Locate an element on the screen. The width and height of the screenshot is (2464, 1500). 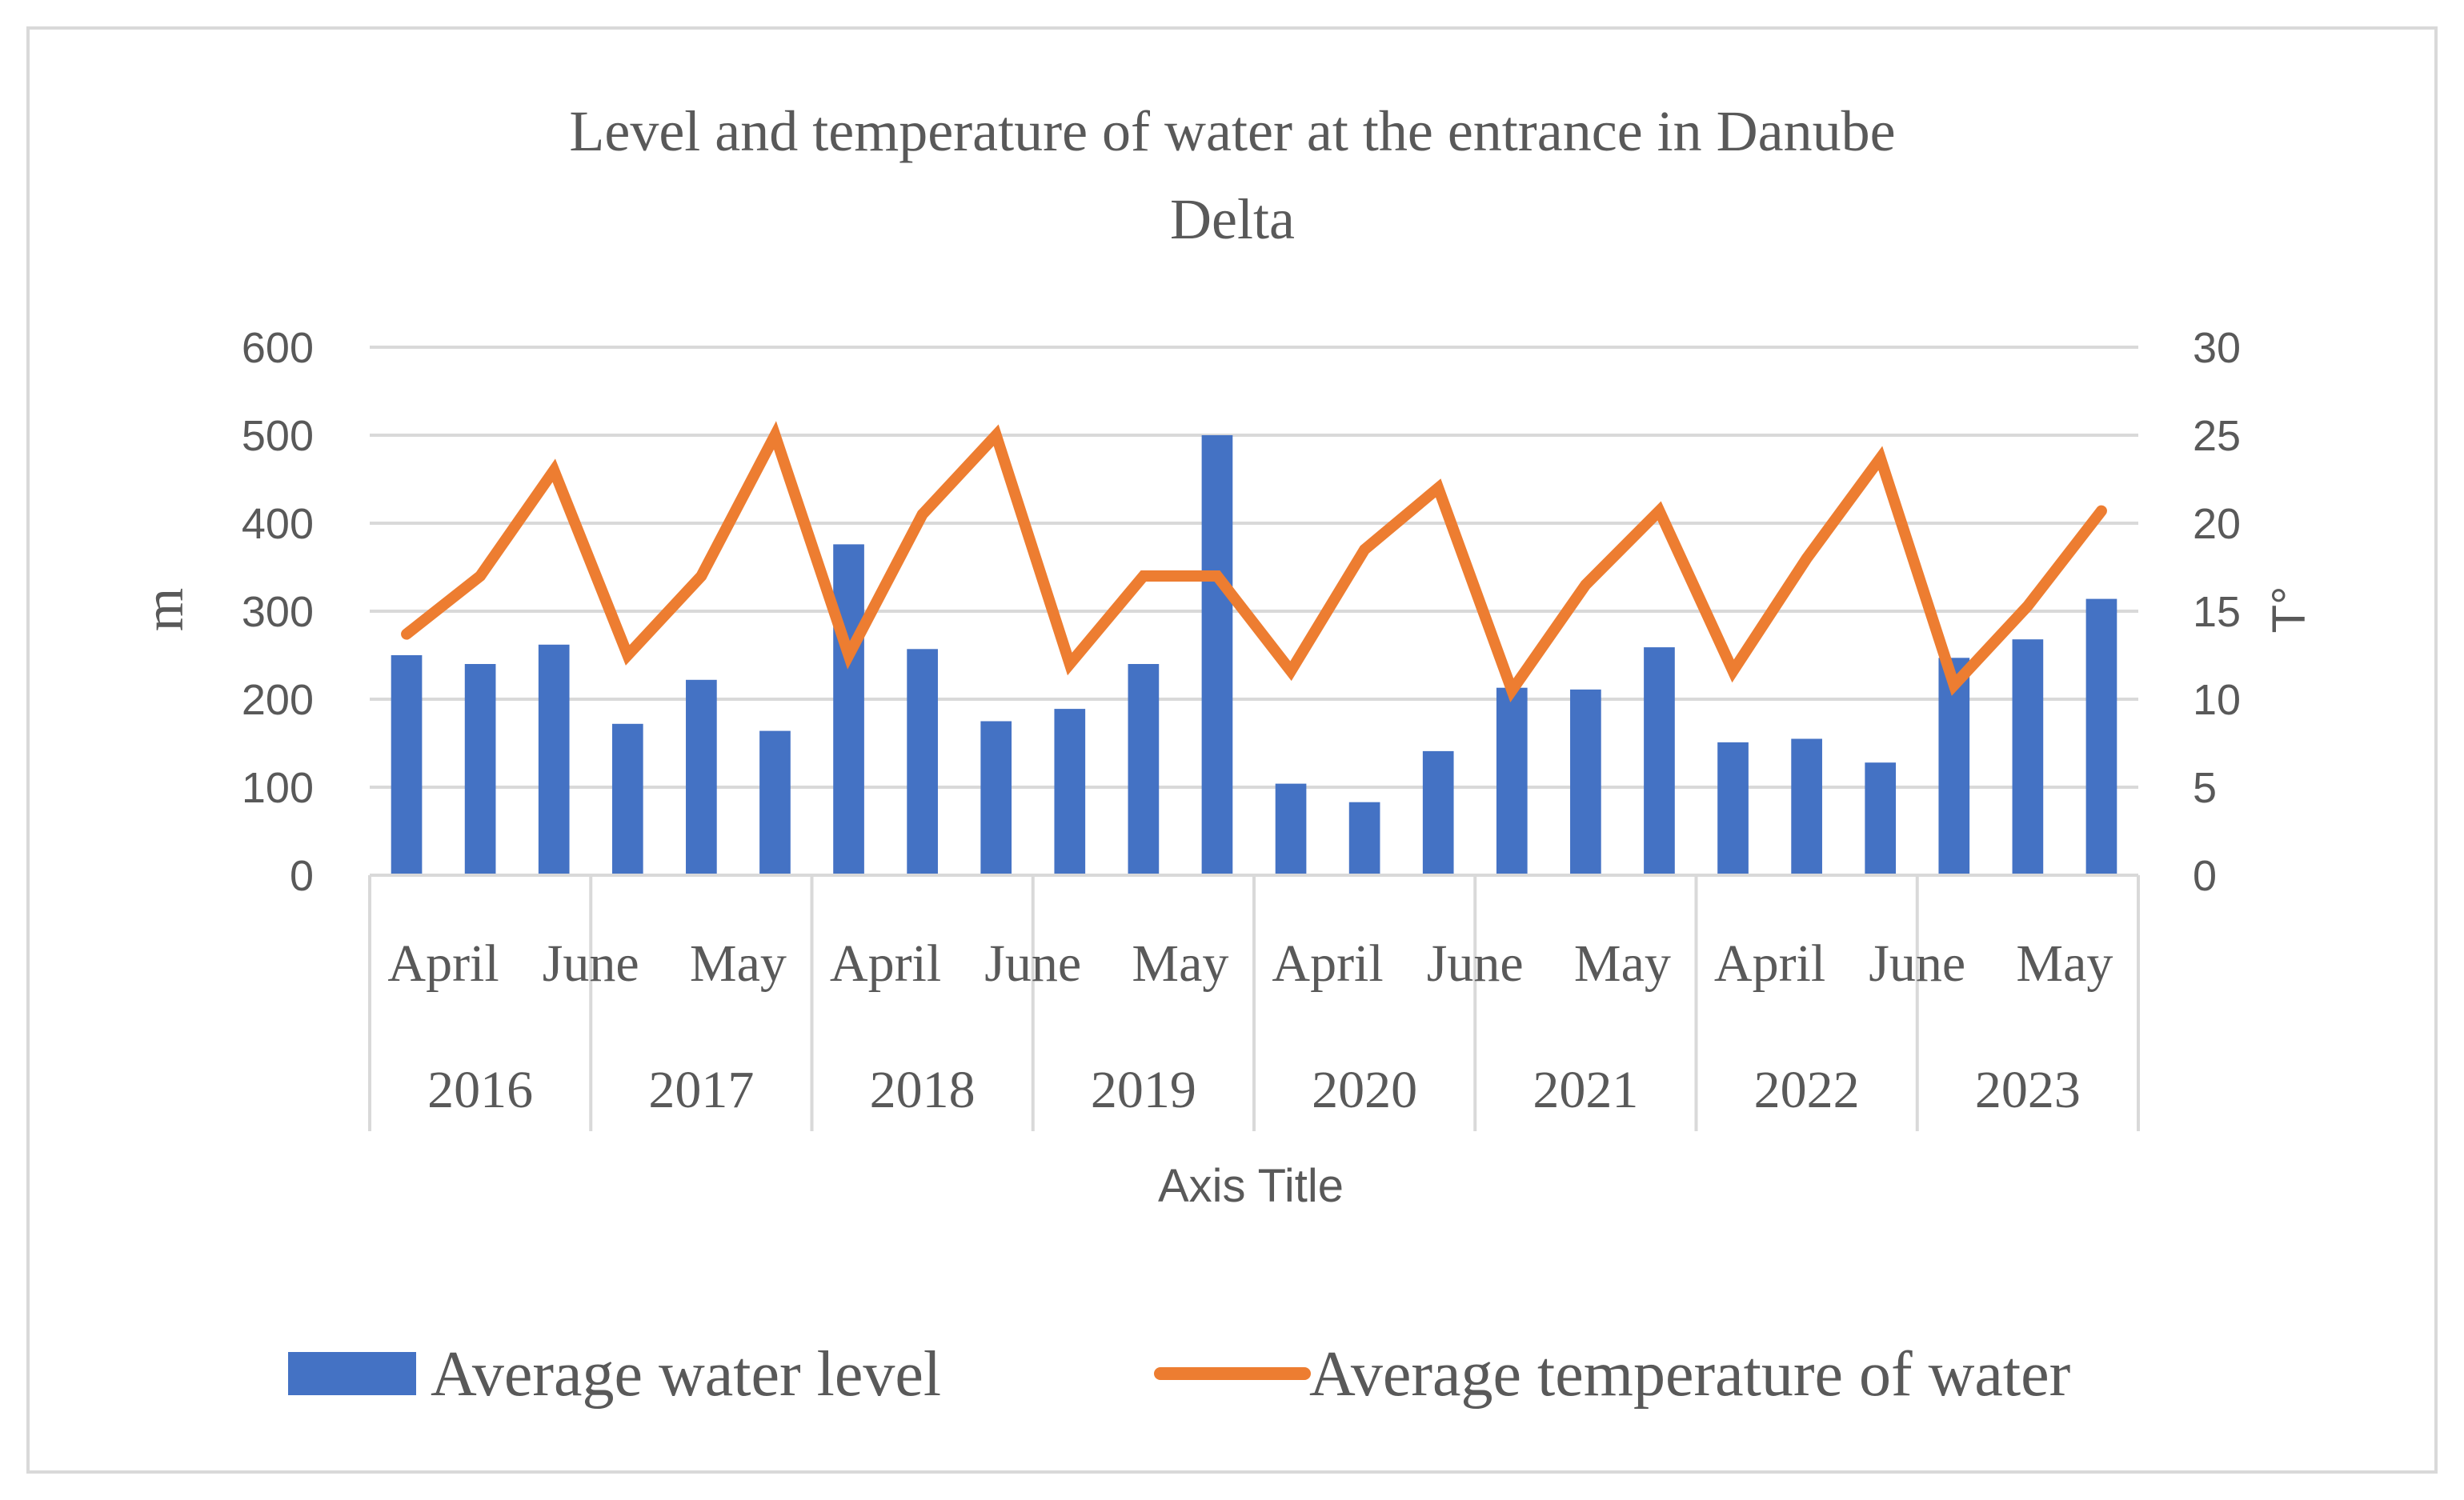
right-axis-title: T° is located at coordinates (2289, 610).